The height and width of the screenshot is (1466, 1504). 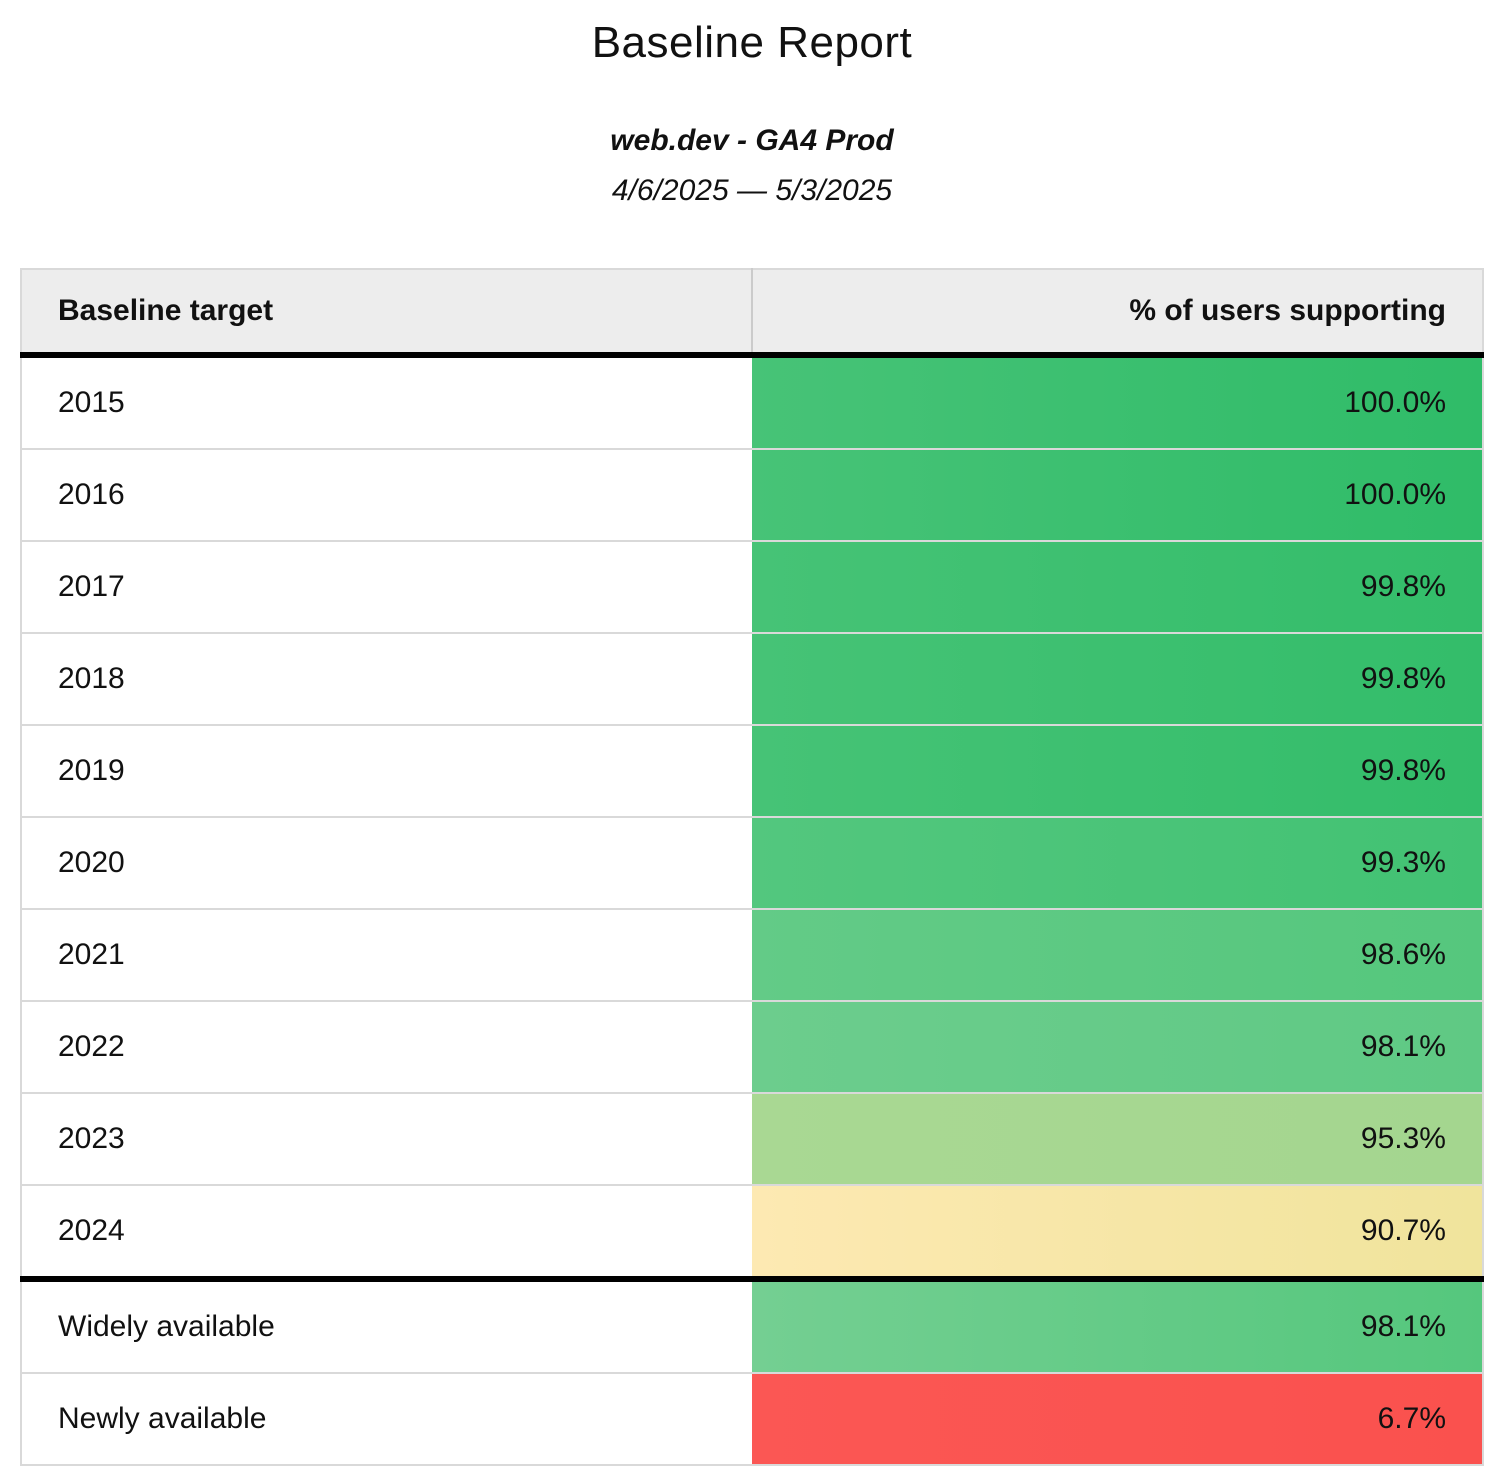 I want to click on baseline-target-cell: 2021, so click(x=386, y=954).